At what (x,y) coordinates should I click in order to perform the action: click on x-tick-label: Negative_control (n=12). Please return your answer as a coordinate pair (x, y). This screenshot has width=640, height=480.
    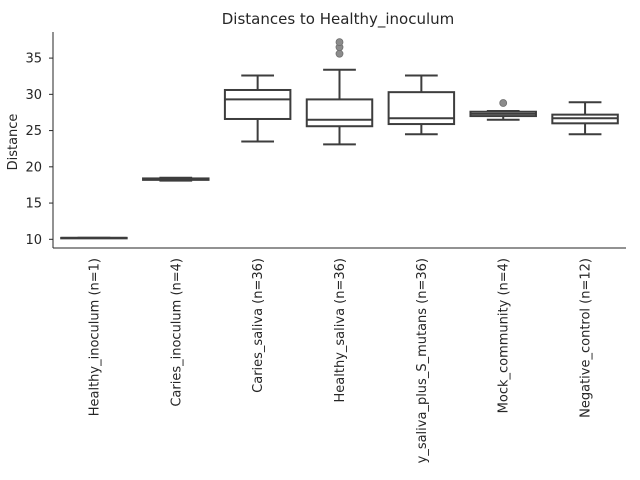
    Looking at the image, I should click on (586, 338).